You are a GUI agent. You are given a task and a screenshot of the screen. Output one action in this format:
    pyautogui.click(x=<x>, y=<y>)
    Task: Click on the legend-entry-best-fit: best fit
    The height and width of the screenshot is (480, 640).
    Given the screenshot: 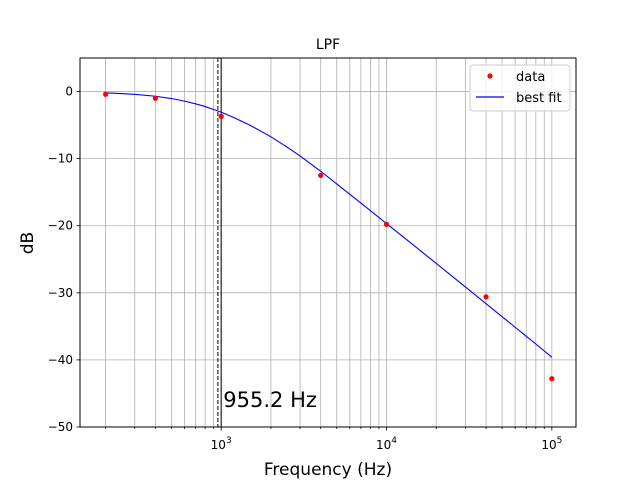 What is the action you would take?
    pyautogui.click(x=539, y=98)
    